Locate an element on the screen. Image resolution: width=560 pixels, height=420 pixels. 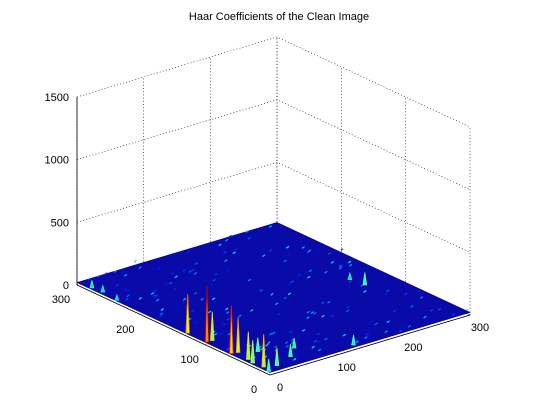
z-tick-label: 1500 is located at coordinates (57, 98).